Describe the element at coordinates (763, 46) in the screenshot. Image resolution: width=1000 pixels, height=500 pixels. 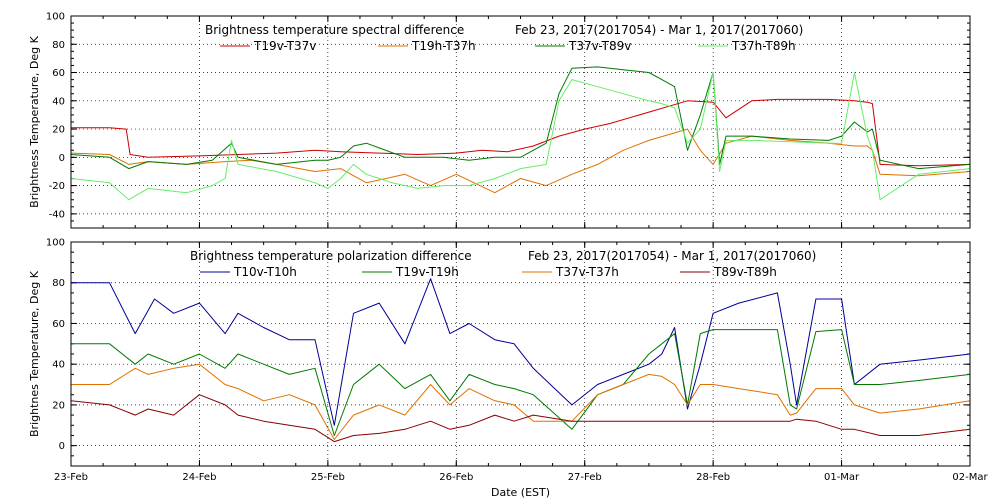
I see `legend-label: T37h-T89h` at that location.